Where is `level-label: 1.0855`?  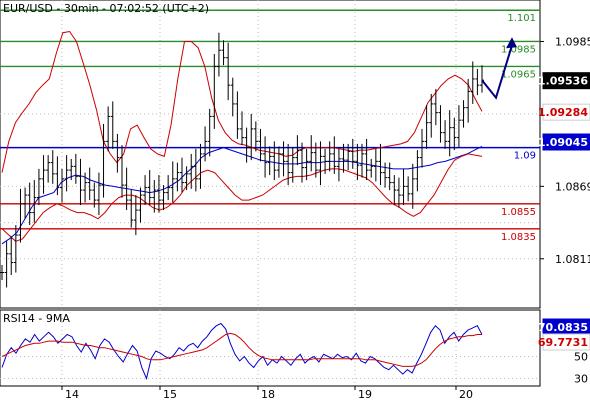 level-label: 1.0855 is located at coordinates (518, 212).